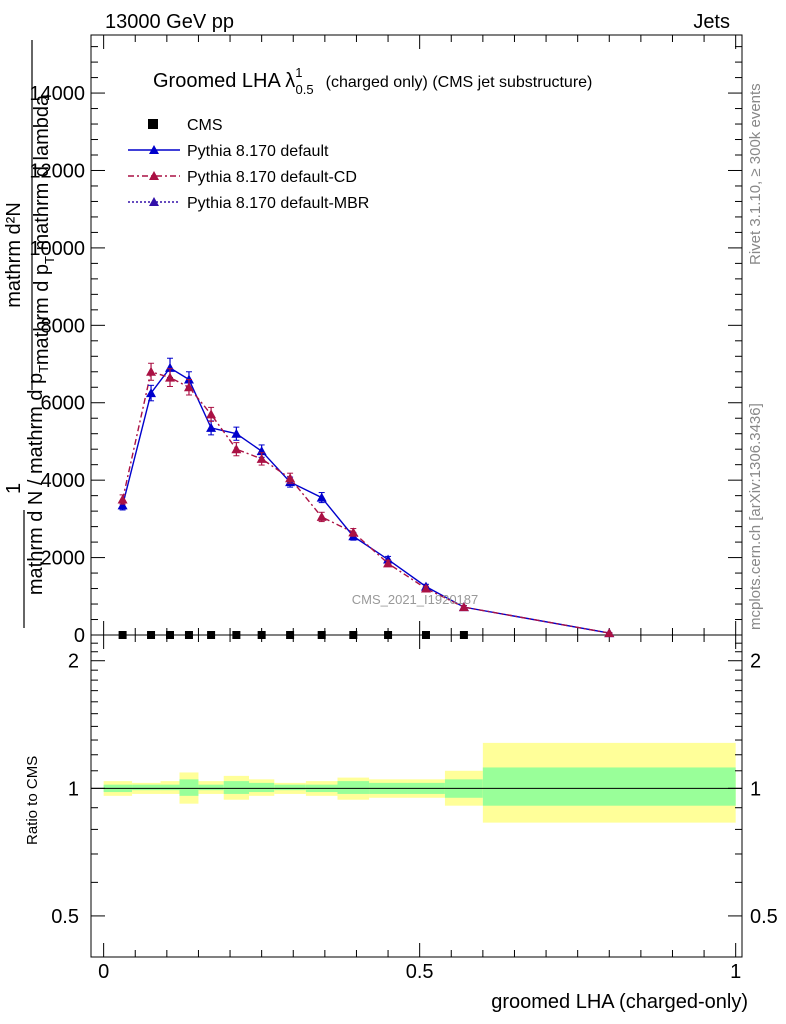 The width and height of the screenshot is (786, 1024). Describe the element at coordinates (57, 249) in the screenshot. I see `y-tick-label-main: 10000` at that location.